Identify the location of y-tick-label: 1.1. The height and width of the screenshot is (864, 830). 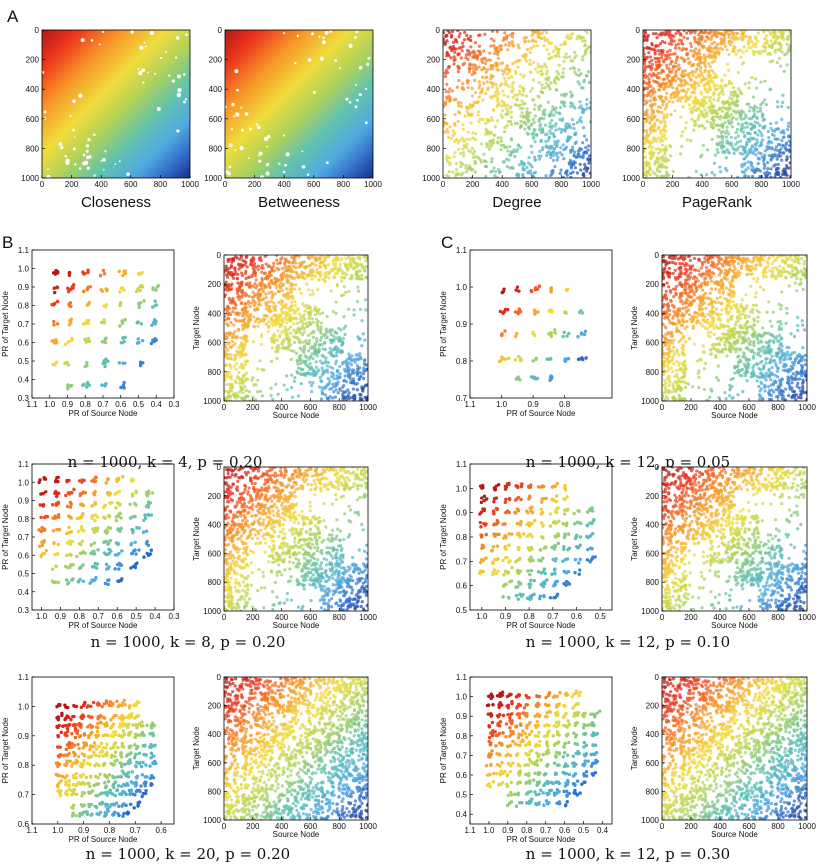
(24, 250).